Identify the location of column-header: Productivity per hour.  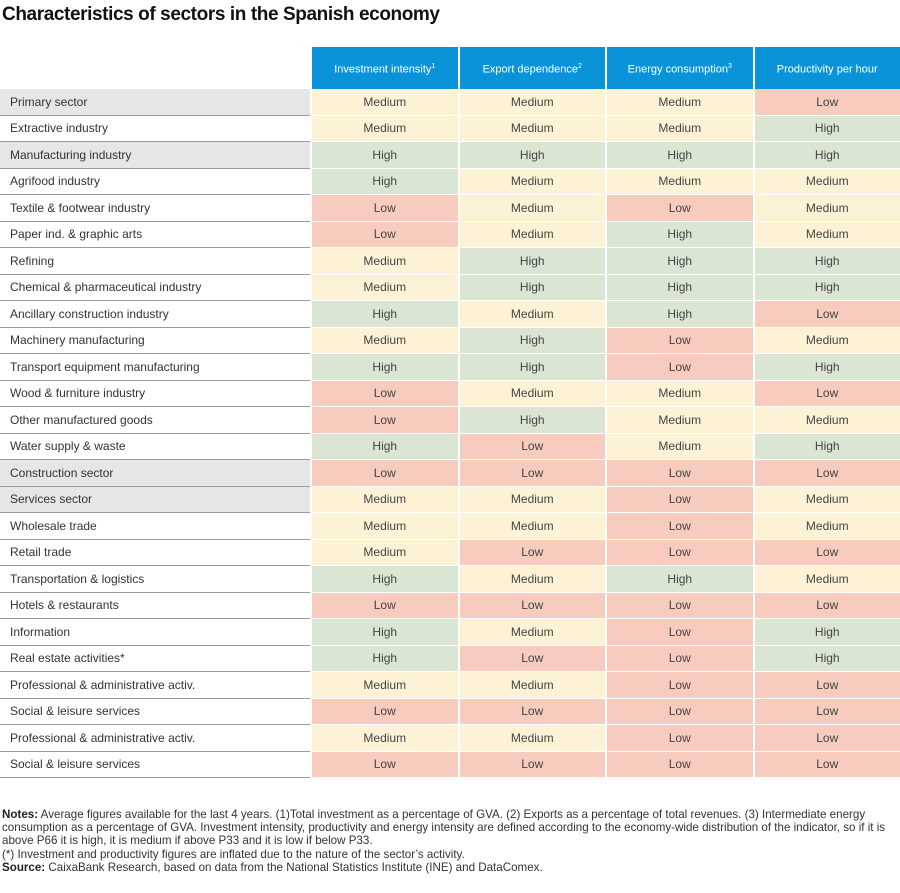
(826, 68).